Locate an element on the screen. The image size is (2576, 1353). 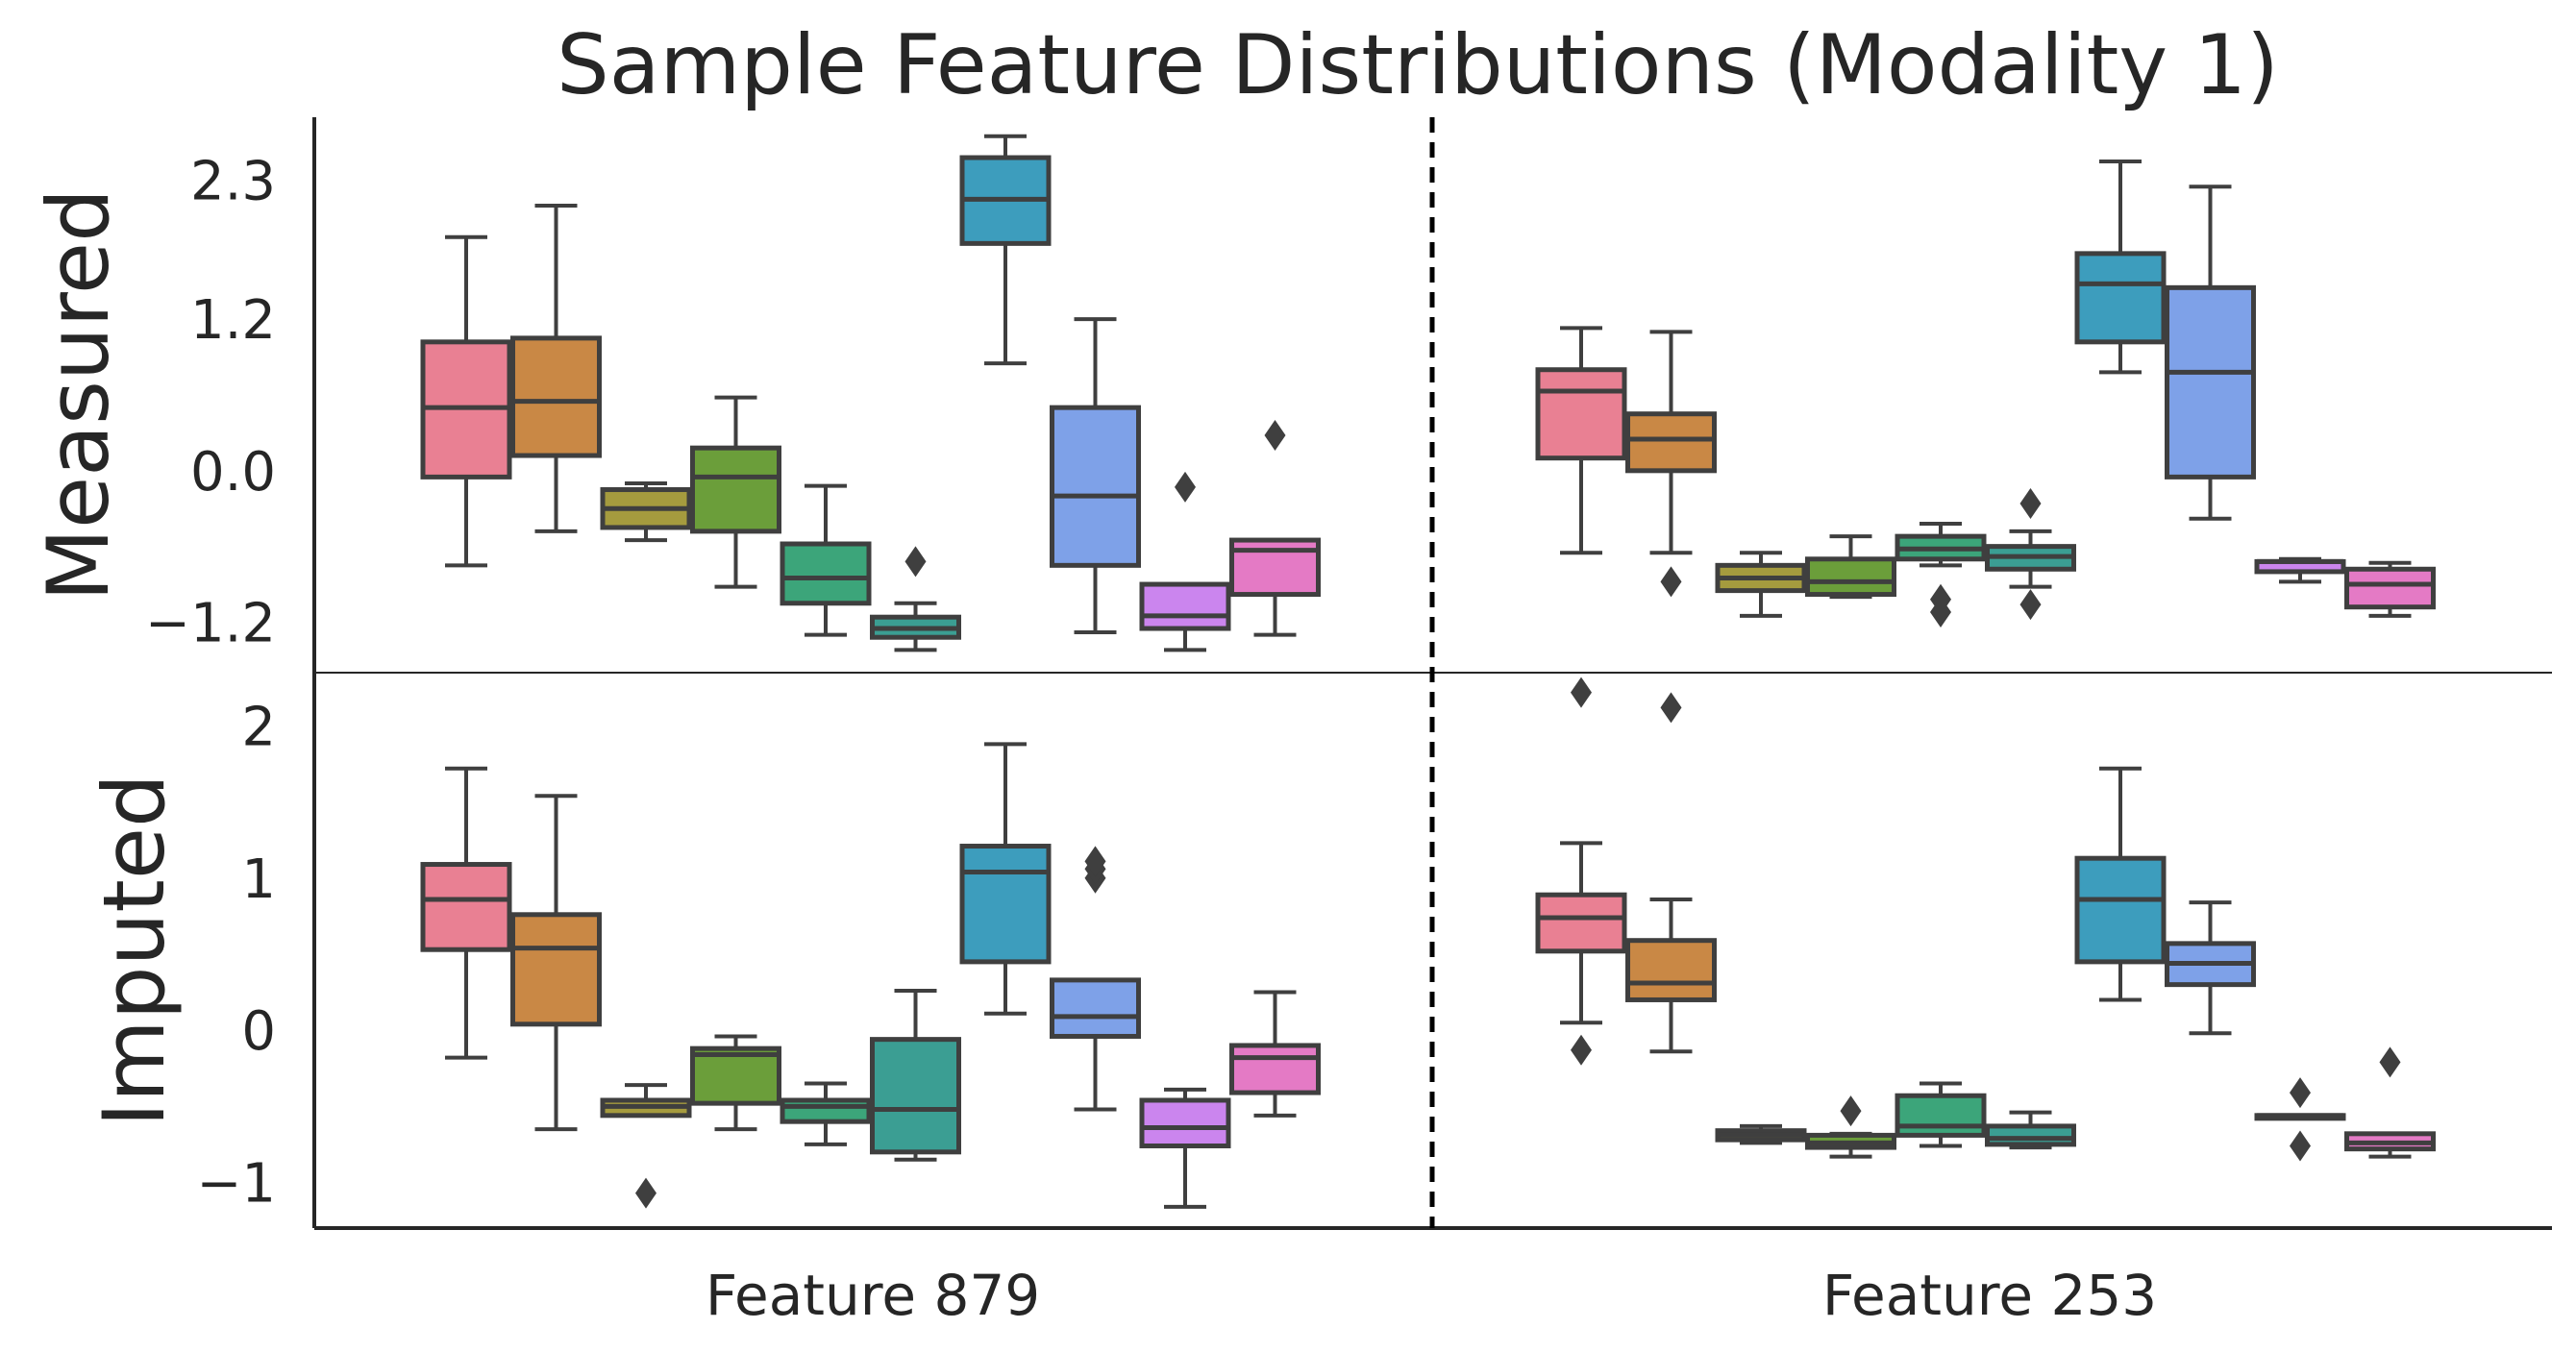
y-tick-label: 1.2 is located at coordinates (233, 321).